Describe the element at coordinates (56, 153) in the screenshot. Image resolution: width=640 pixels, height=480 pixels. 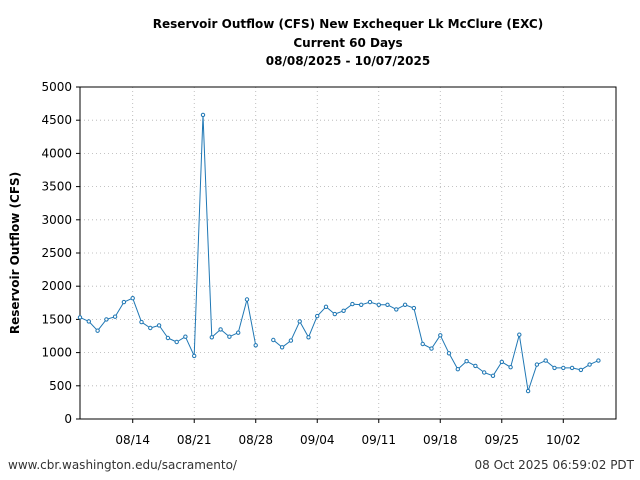
I see `y-tick-label: 4000` at that location.